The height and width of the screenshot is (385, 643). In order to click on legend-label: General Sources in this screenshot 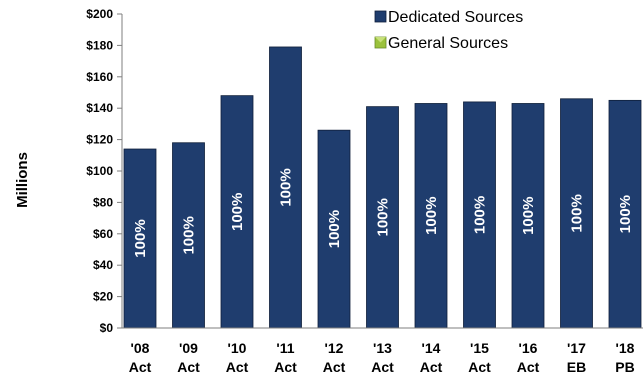, I will do `click(448, 43)`.